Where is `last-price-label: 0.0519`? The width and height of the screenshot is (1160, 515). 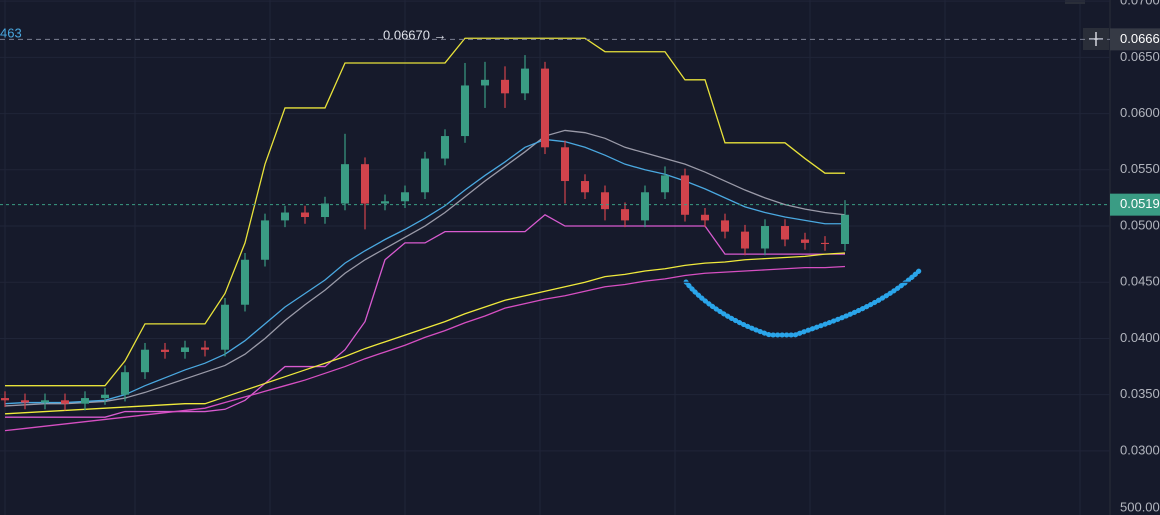
last-price-label: 0.0519 is located at coordinates (1140, 203).